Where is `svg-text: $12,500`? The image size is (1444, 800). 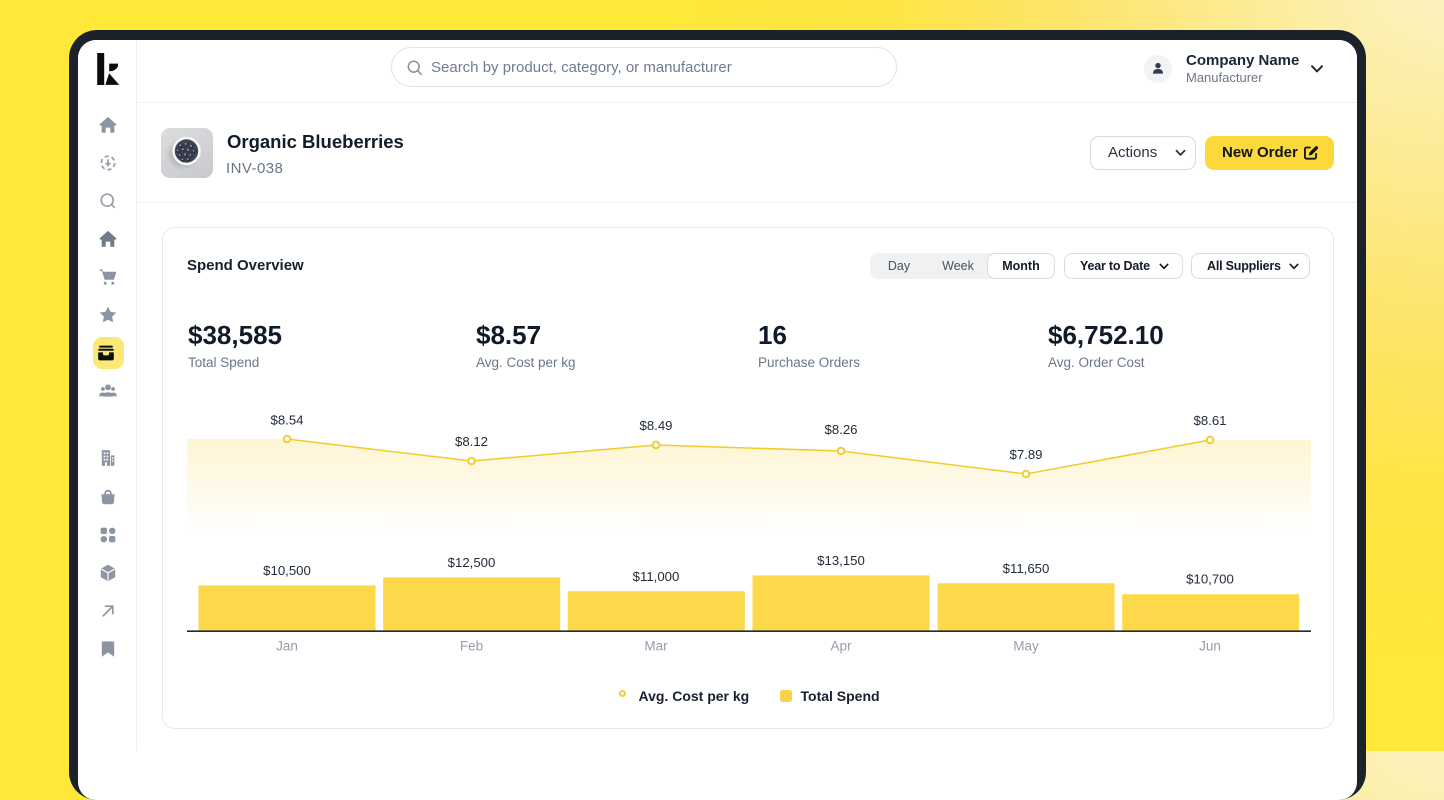
svg-text: $12,500 is located at coordinates (472, 562).